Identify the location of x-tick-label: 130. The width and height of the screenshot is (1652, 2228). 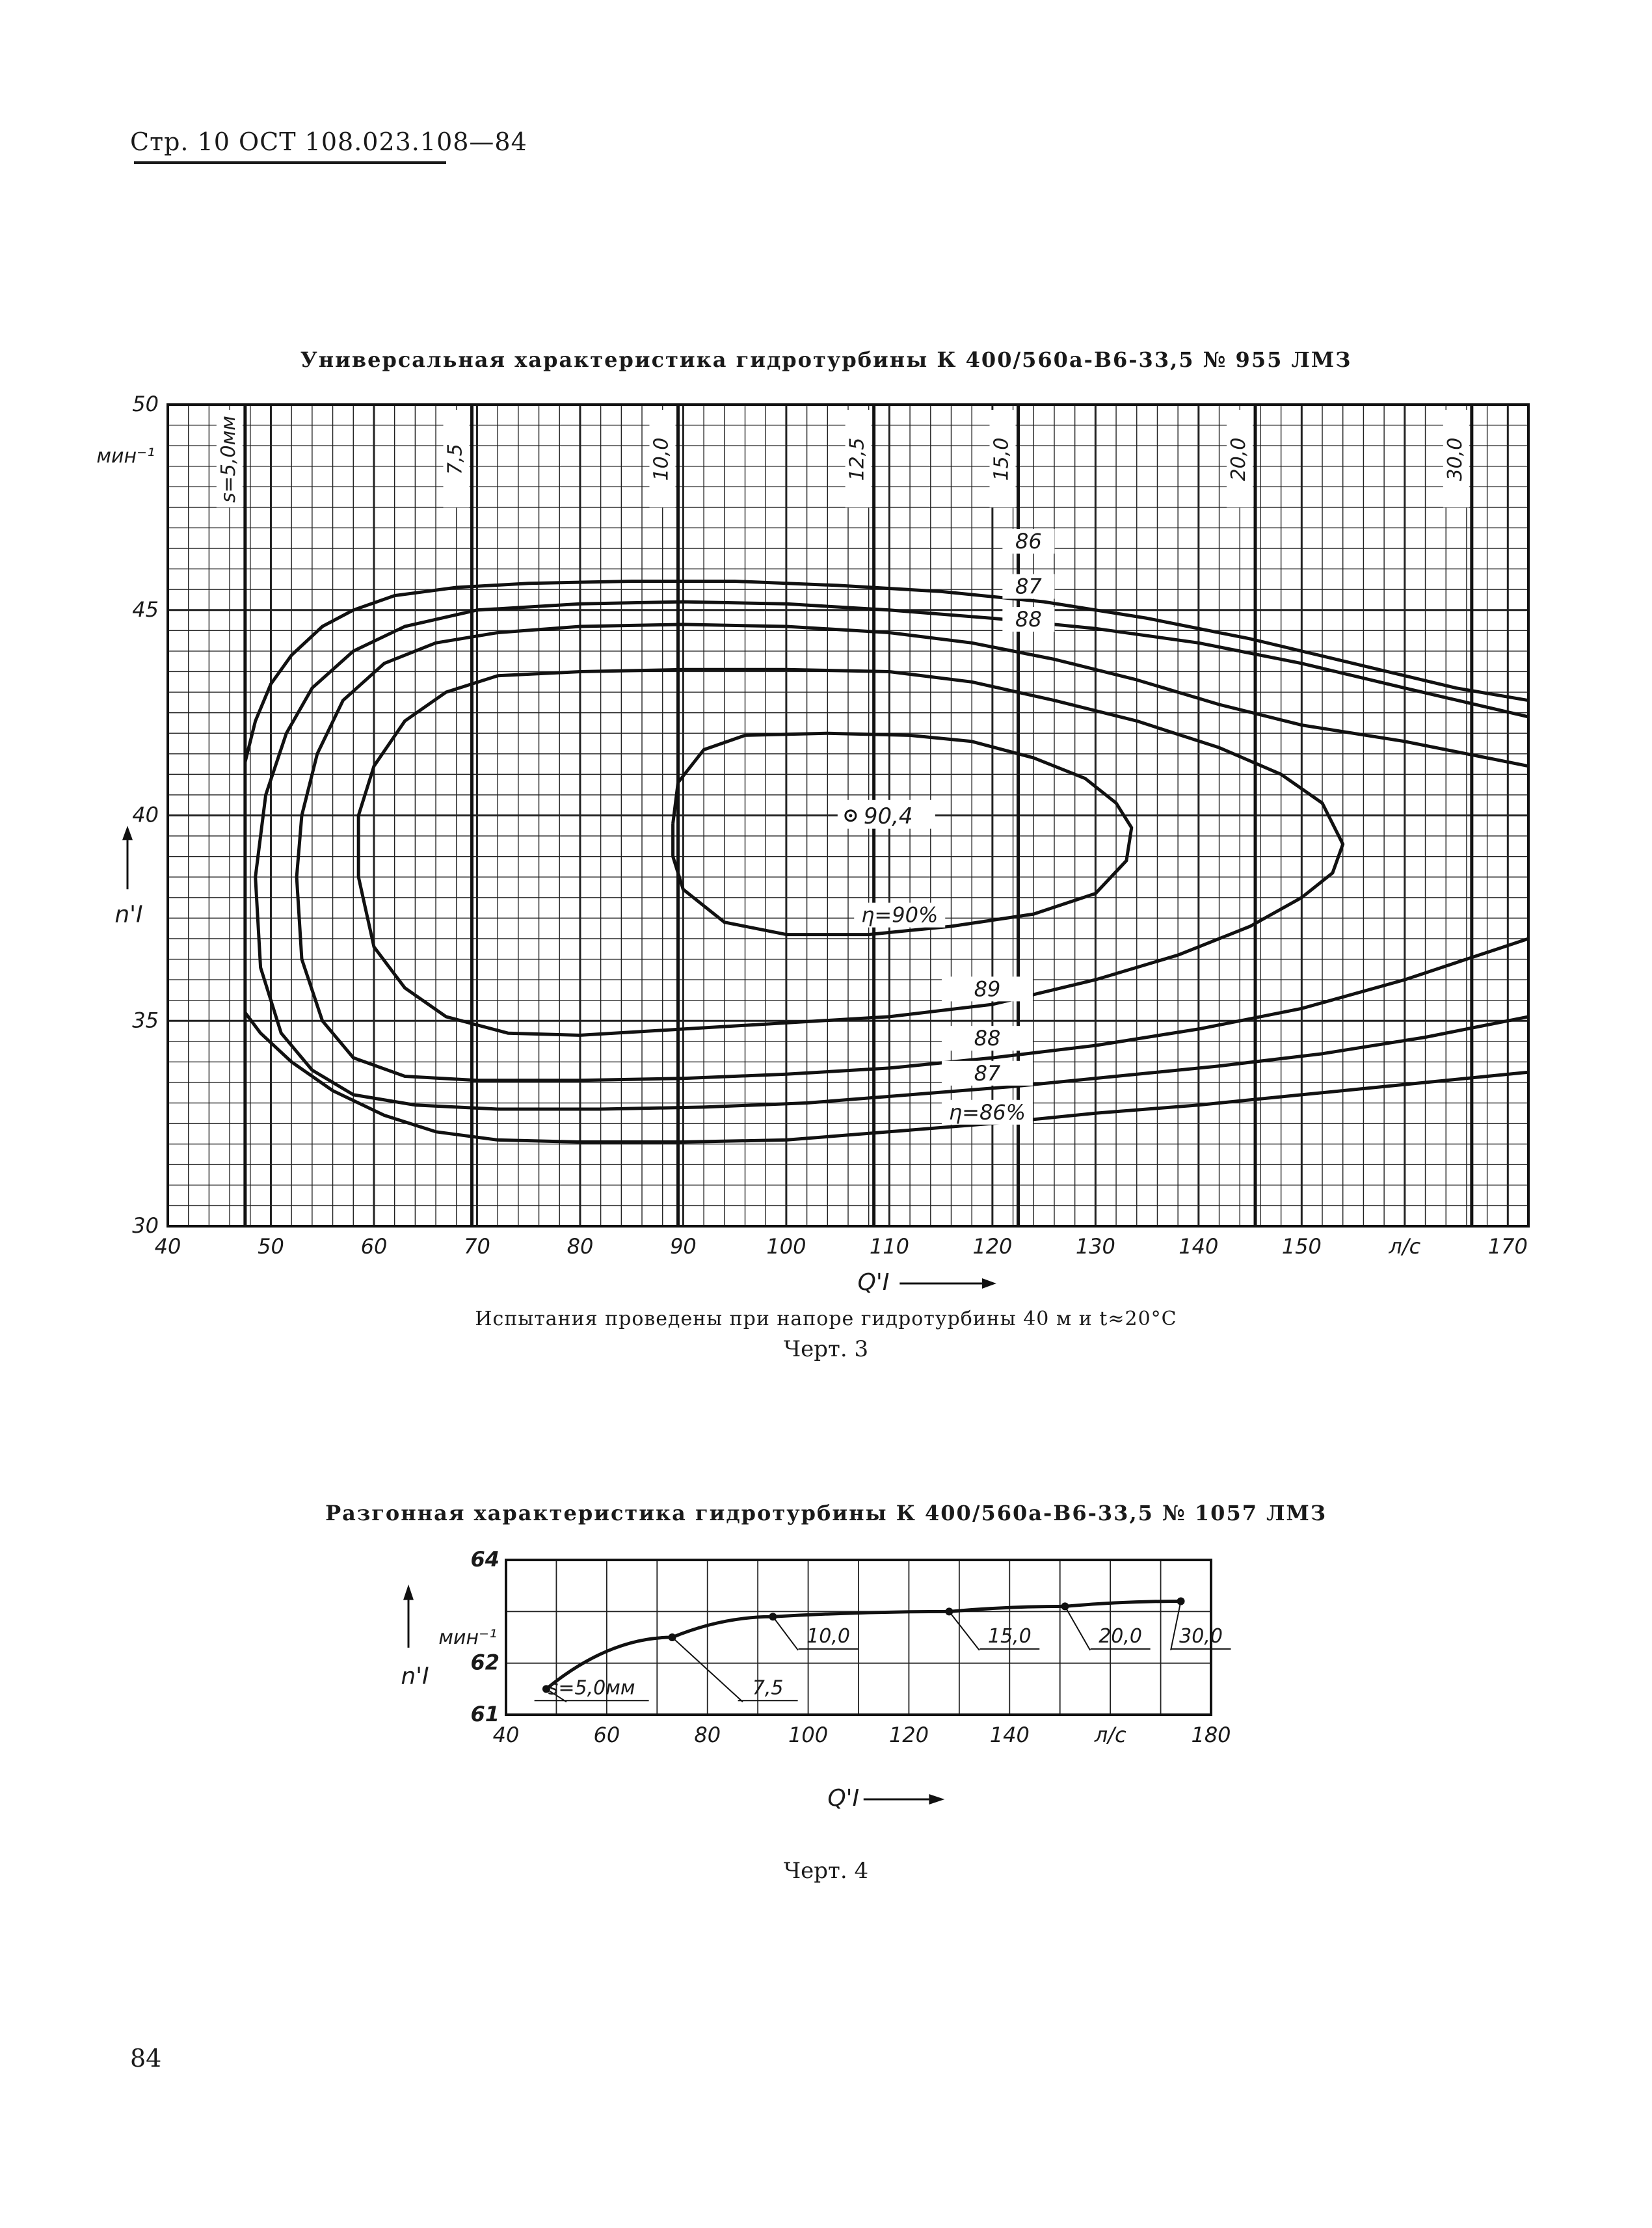
(1095, 1246).